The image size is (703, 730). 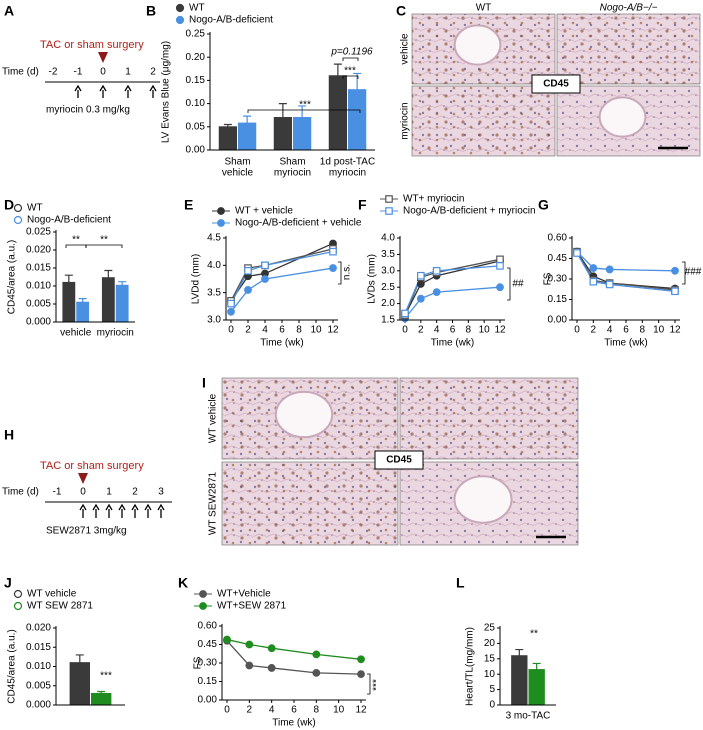 What do you see at coordinates (405, 49) in the screenshot?
I see `row-label: vehicle` at bounding box center [405, 49].